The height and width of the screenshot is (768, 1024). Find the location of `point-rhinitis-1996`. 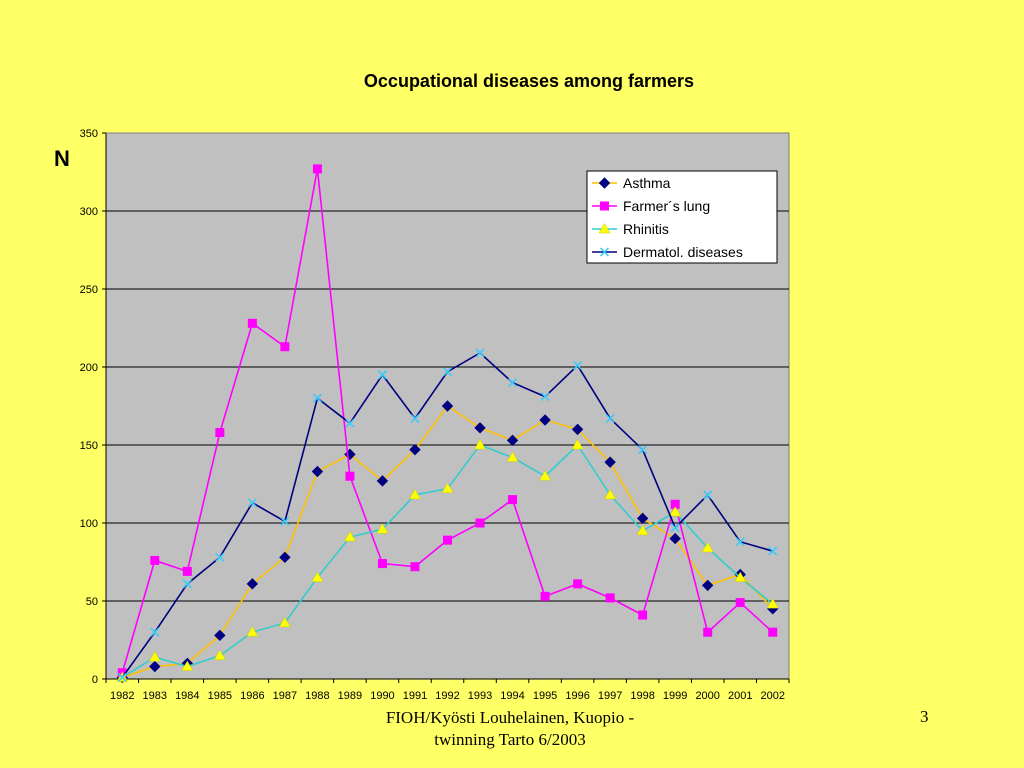

point-rhinitis-1996 is located at coordinates (577, 444).